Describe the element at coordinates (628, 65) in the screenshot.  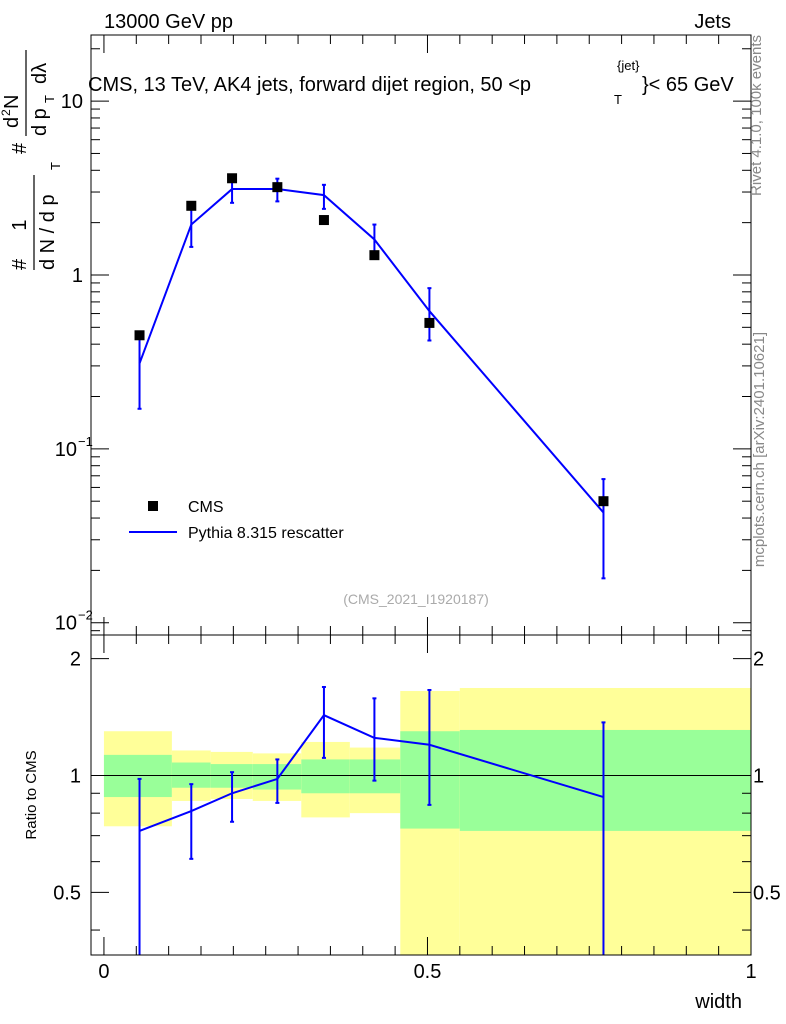
I see `plot-title-sup: {jet}` at that location.